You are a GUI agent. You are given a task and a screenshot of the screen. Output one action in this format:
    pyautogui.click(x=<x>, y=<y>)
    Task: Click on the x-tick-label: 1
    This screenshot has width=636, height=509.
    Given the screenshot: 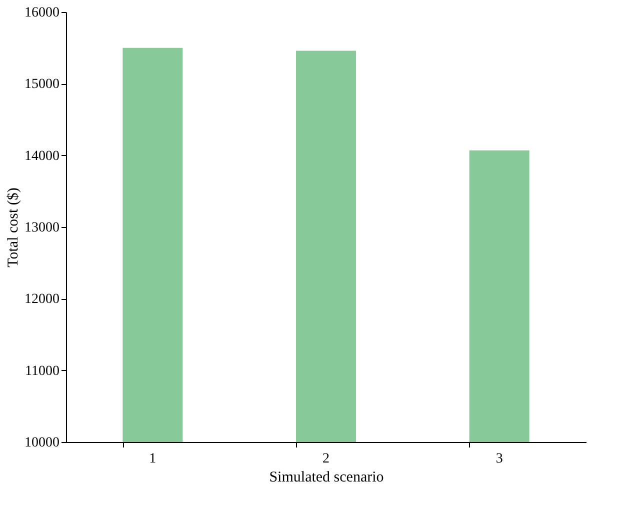 What is the action you would take?
    pyautogui.click(x=152, y=459)
    